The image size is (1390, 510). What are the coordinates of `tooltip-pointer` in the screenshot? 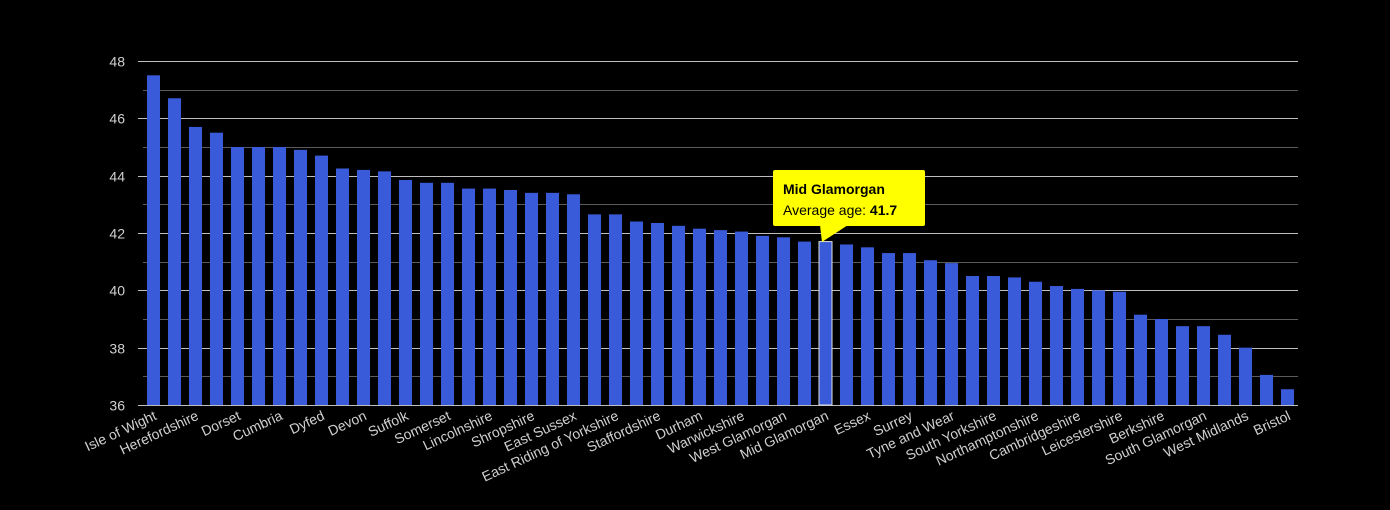 It's located at (834, 233).